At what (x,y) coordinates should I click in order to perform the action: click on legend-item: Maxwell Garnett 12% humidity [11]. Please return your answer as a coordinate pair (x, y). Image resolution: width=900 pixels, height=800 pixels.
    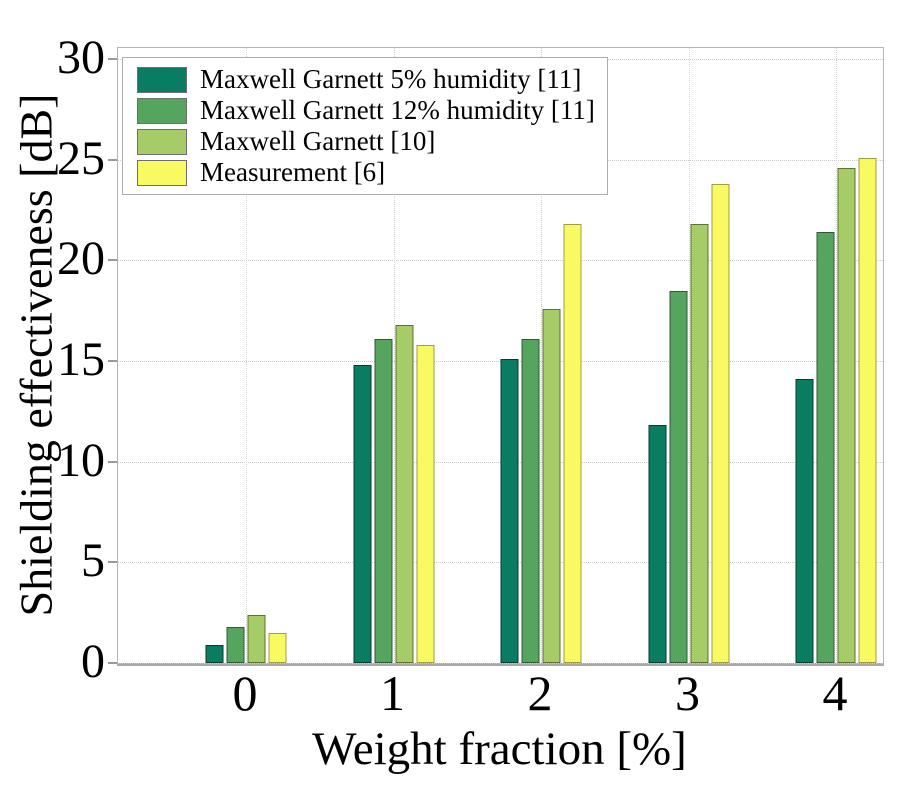
    Looking at the image, I should click on (372, 110).